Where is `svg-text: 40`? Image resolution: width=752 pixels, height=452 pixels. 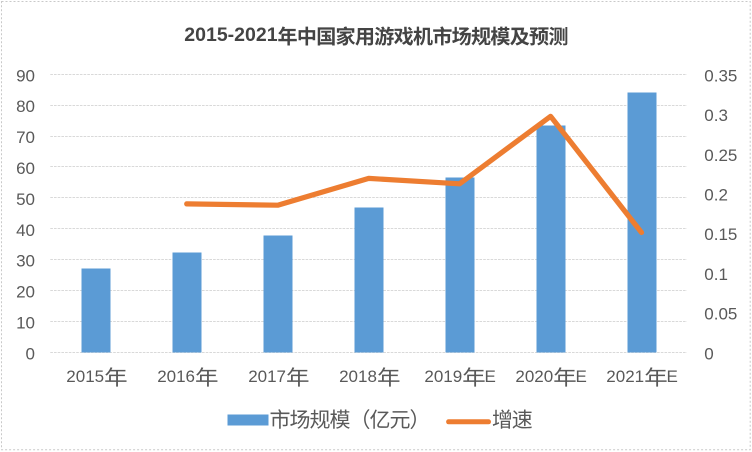 svg-text: 40 is located at coordinates (25, 230).